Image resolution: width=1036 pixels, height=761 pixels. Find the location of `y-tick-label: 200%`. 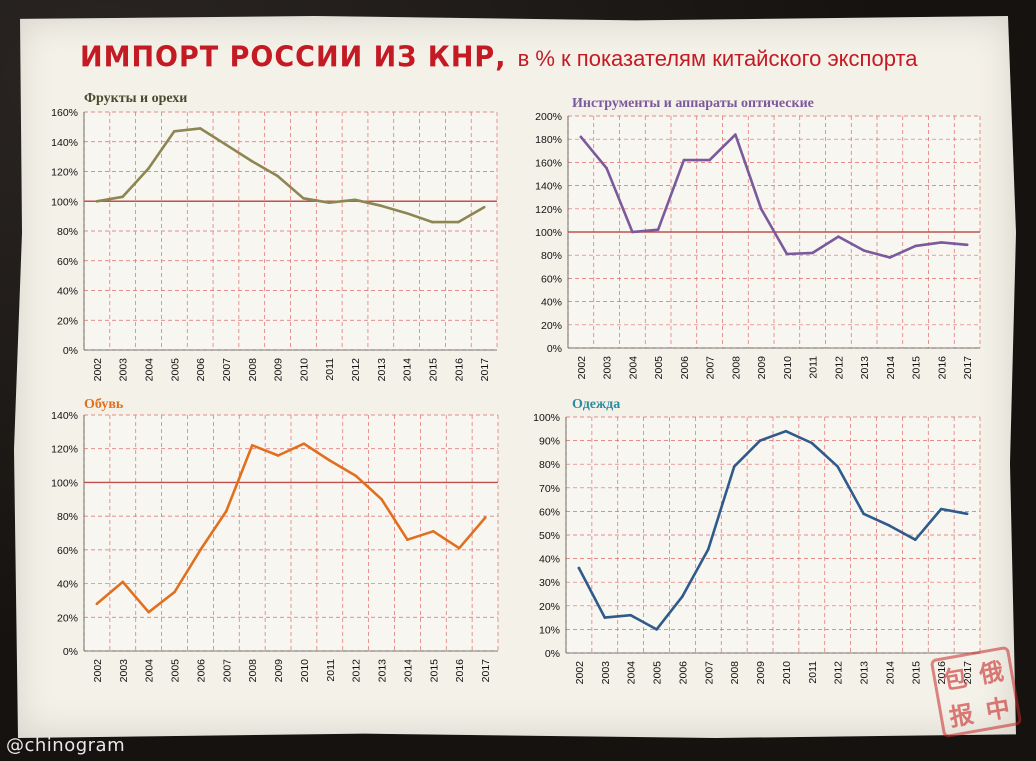

y-tick-label: 200% is located at coordinates (548, 117).